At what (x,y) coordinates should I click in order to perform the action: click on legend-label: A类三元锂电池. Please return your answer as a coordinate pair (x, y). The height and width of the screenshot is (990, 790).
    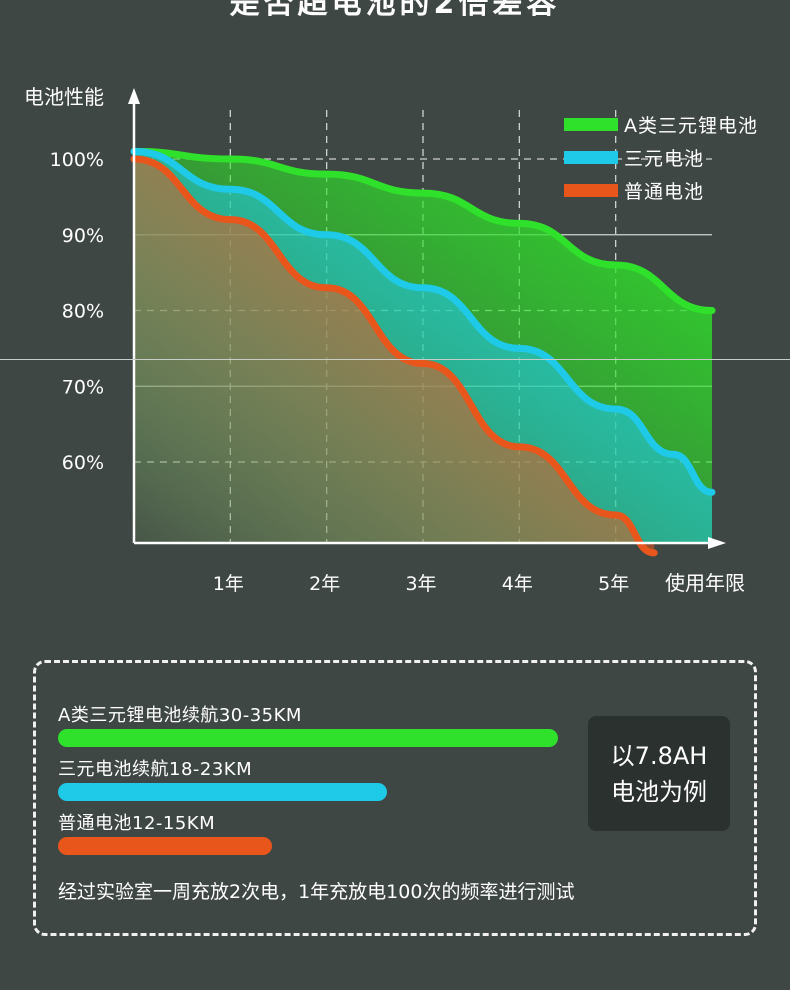
    Looking at the image, I should click on (691, 126).